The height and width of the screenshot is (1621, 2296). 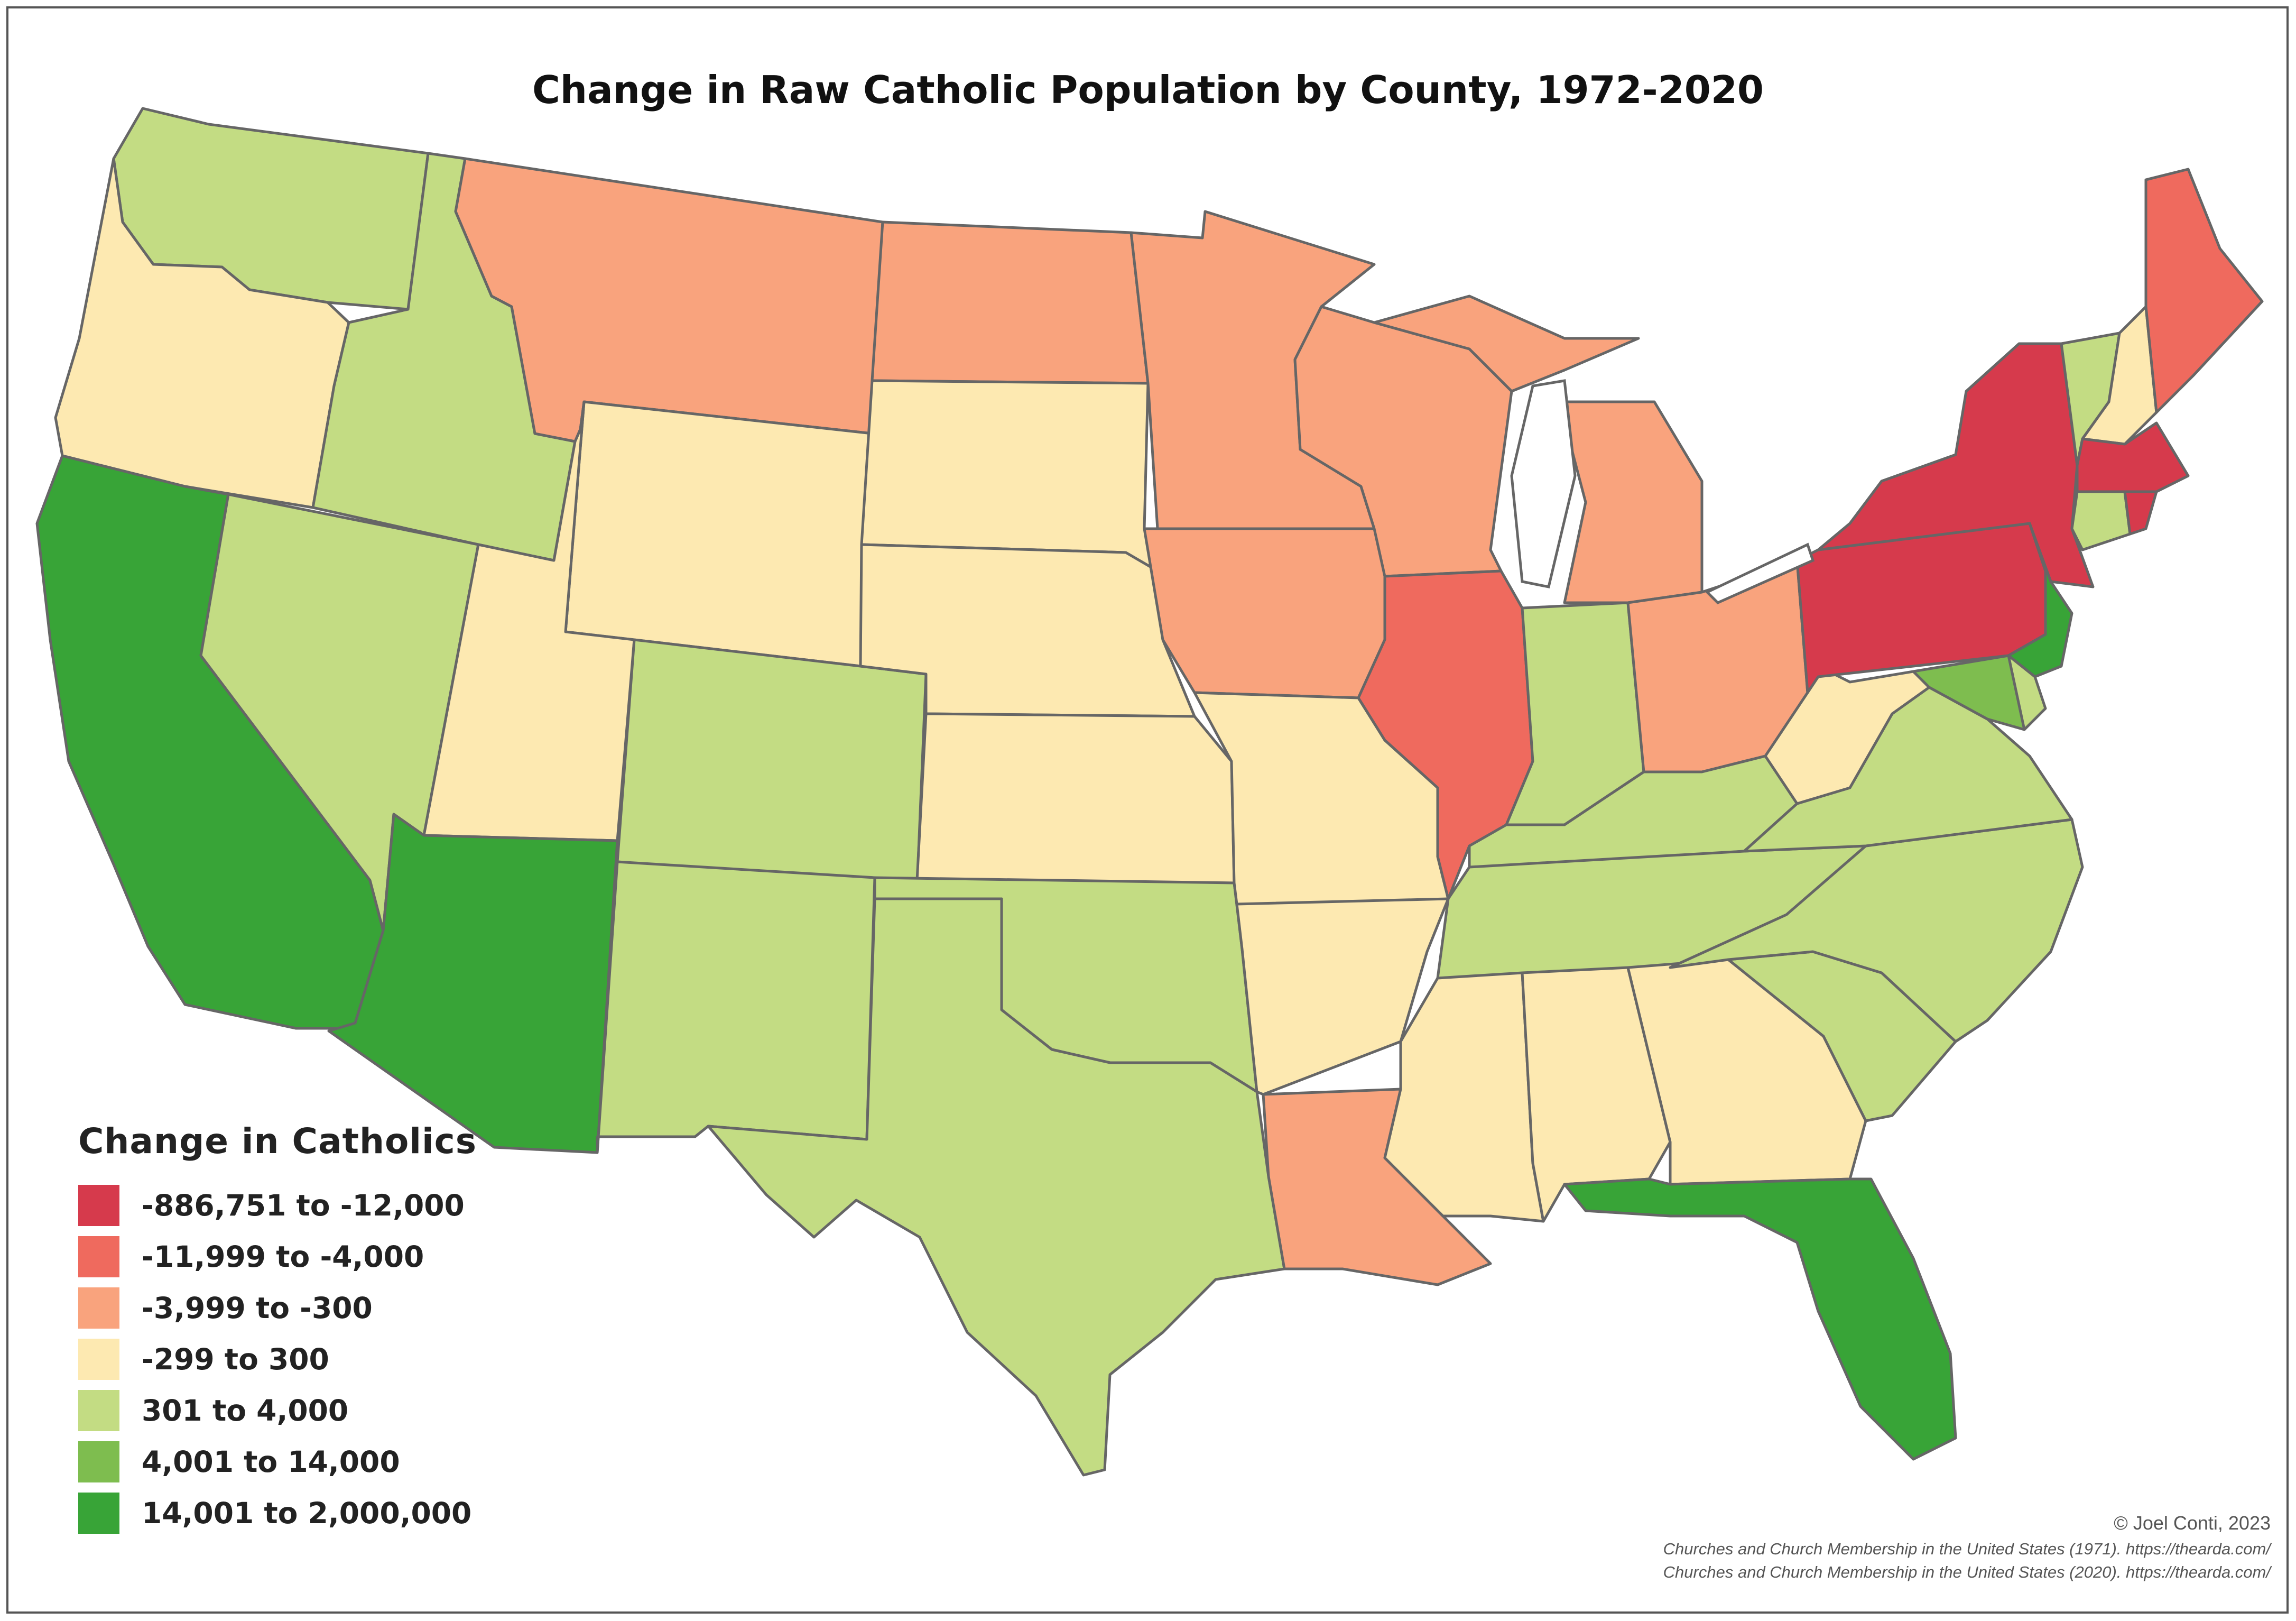 I want to click on michigan, so click(x=1631, y=502).